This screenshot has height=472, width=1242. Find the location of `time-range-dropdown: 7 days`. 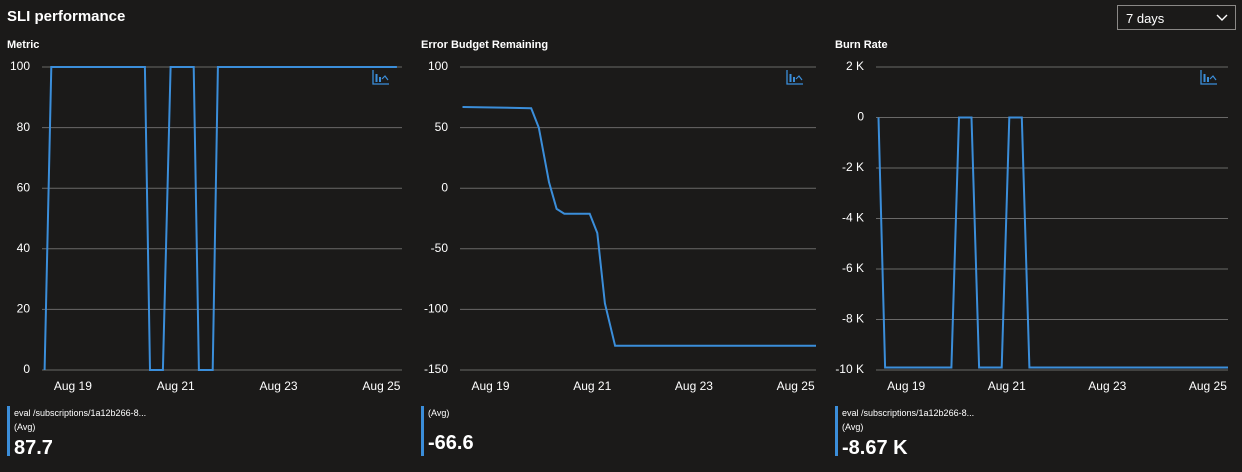

time-range-dropdown: 7 days is located at coordinates (1176, 17).